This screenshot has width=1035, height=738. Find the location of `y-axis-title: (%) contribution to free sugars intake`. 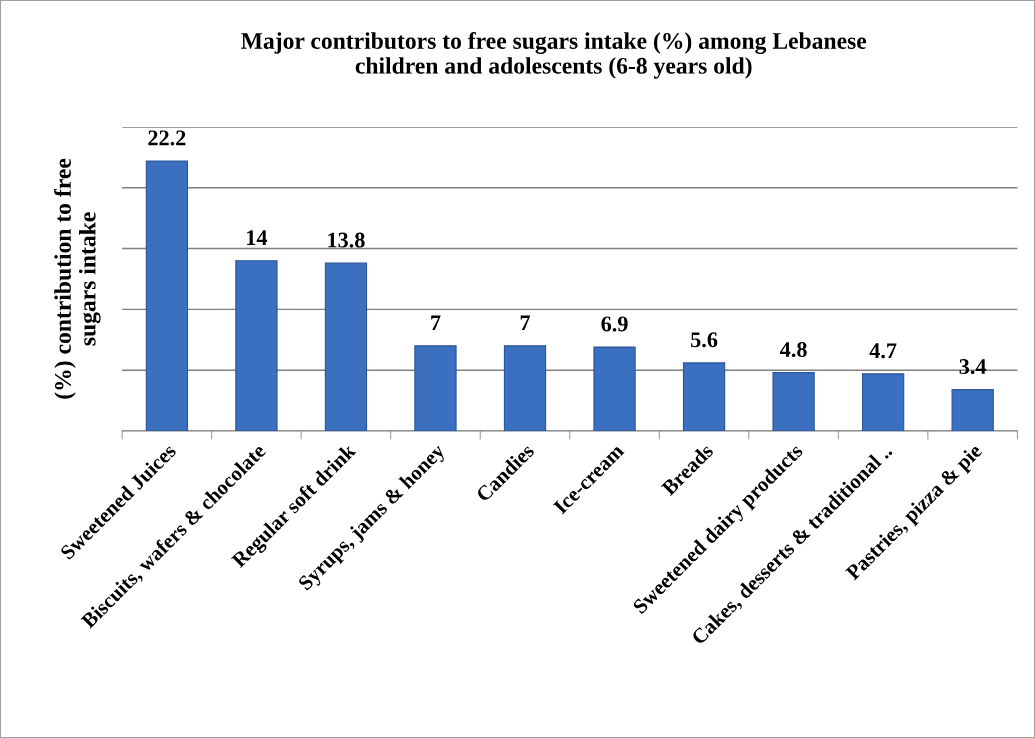

y-axis-title: (%) contribution to free sugars intake is located at coordinates (77, 278).